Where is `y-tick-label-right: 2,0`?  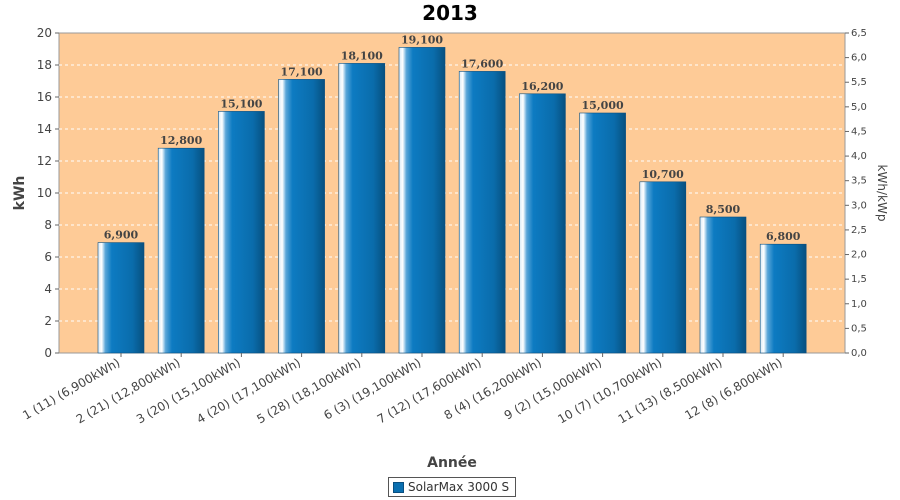
y-tick-label-right: 2,0 is located at coordinates (859, 255).